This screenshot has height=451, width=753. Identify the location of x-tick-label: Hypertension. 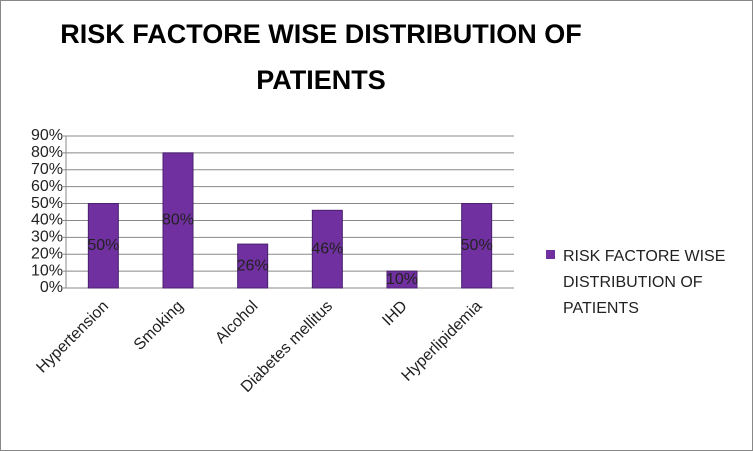
(72, 337).